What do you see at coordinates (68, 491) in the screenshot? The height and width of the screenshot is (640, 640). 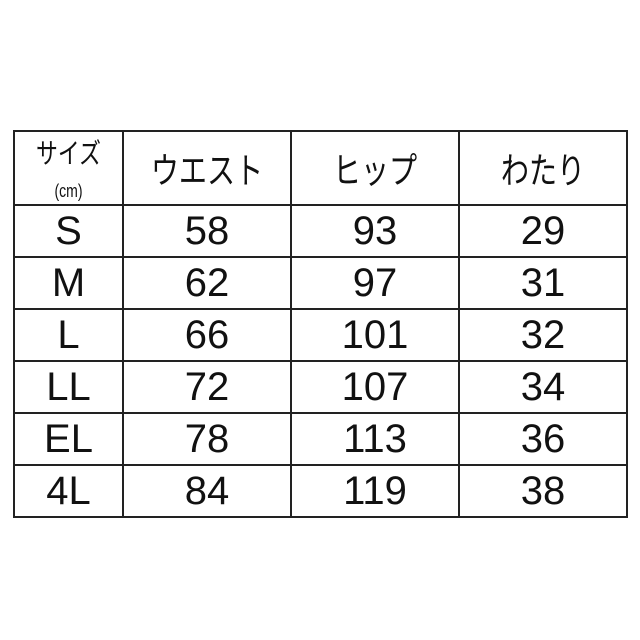 I see `cell-size: 4L` at bounding box center [68, 491].